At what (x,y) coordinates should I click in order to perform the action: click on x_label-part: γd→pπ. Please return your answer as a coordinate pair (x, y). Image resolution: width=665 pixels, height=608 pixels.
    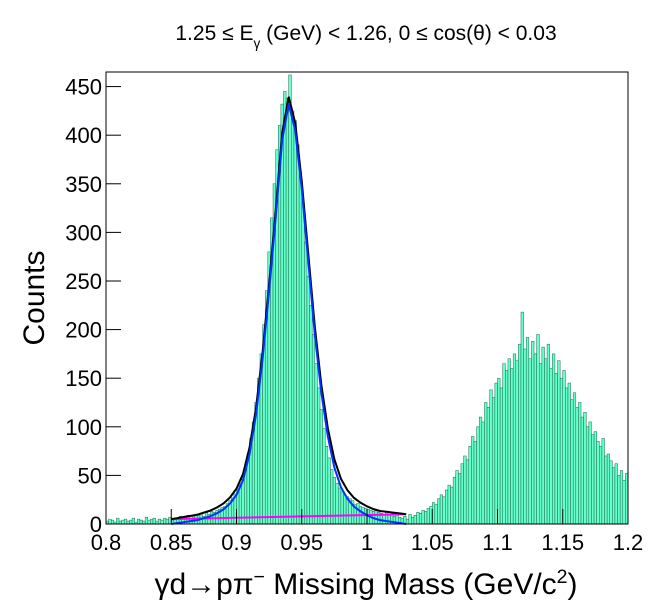
    Looking at the image, I should click on (203, 584).